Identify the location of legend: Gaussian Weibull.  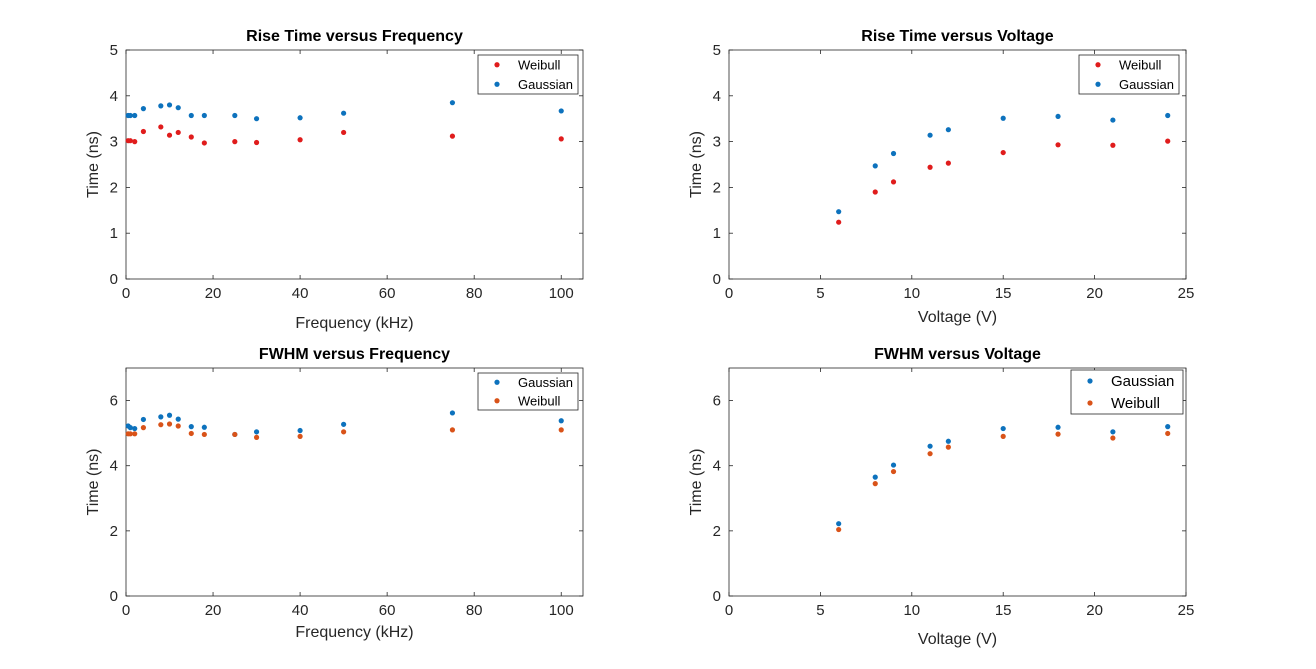
(528, 391).